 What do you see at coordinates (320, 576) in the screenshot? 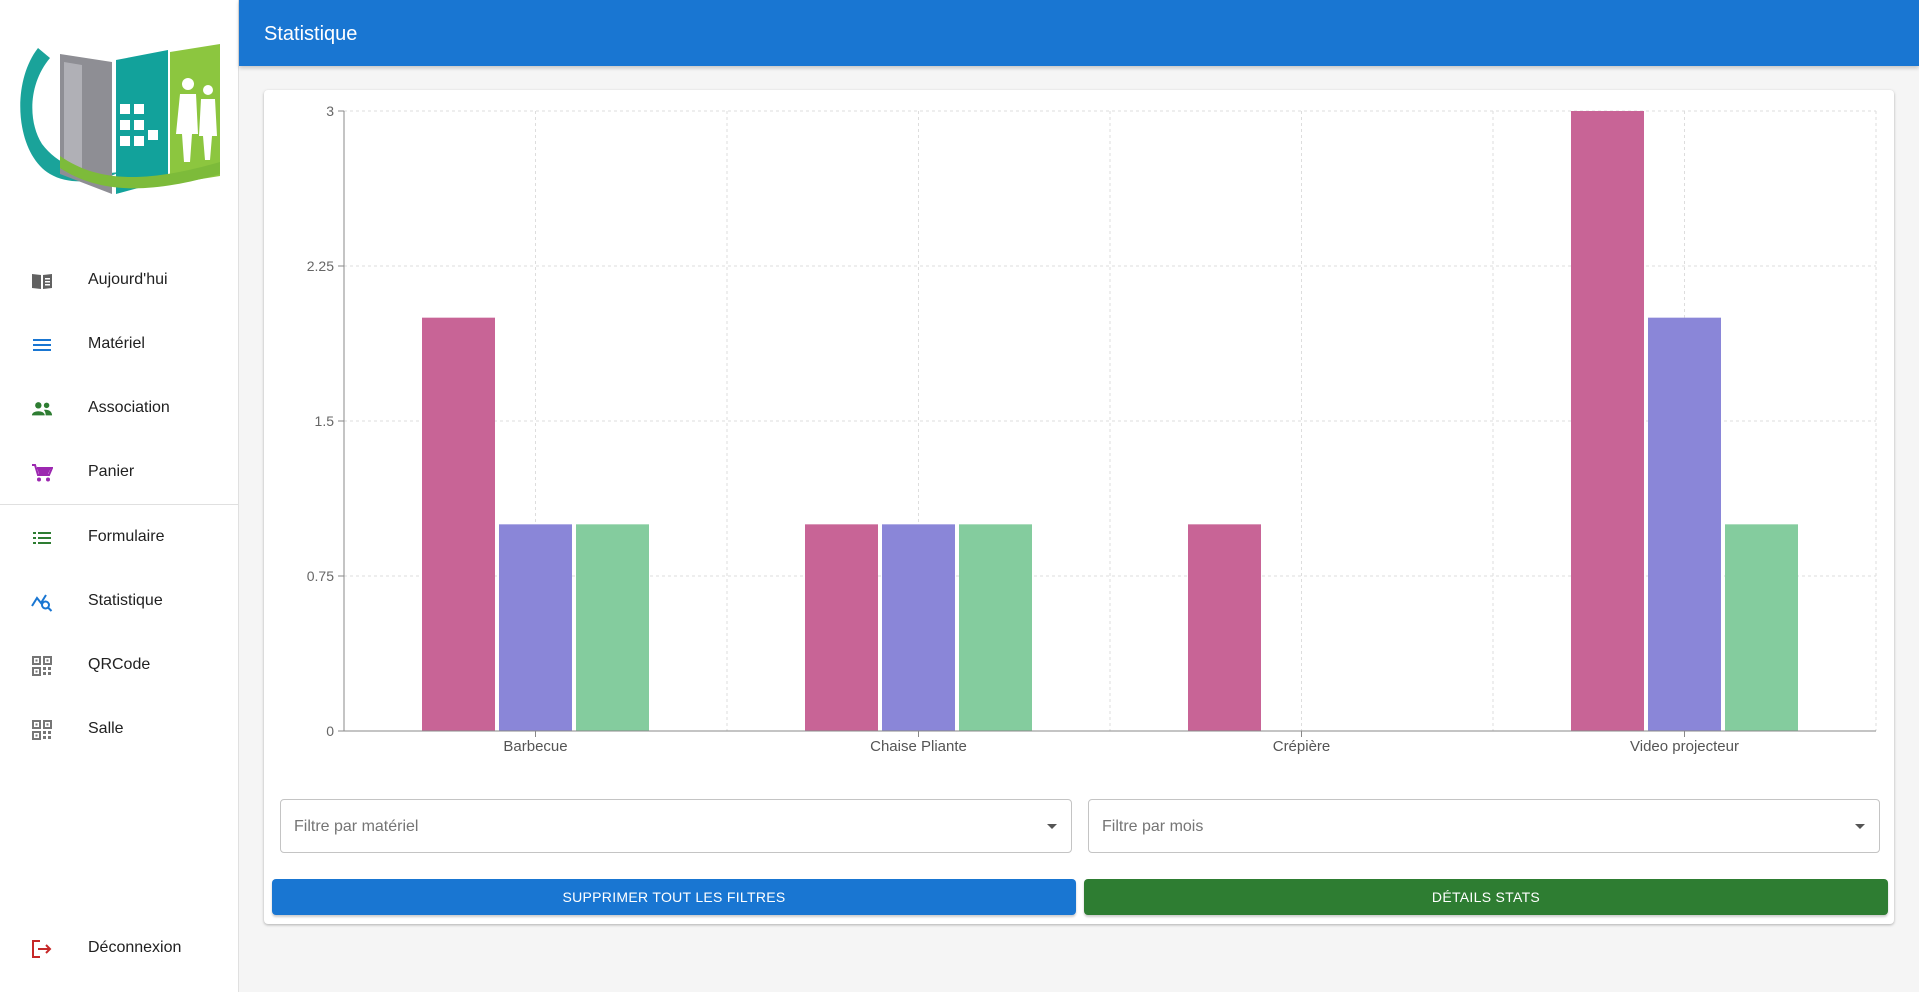
I see `y-tick-label: 0.75` at bounding box center [320, 576].